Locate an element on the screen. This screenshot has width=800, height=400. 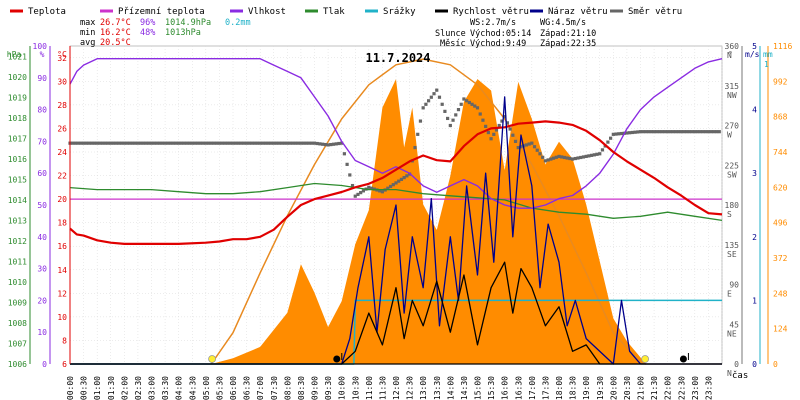
time-tick: 16:00 is located at coordinates (505, 388).